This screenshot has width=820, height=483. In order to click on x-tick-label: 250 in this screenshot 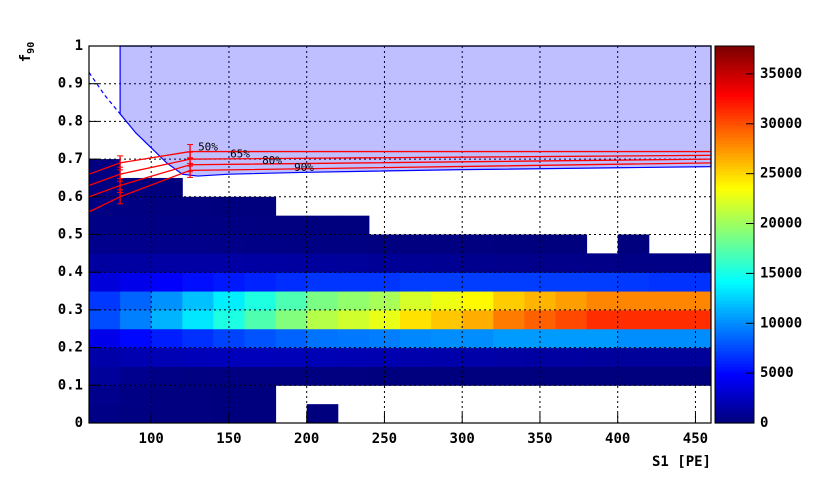, I will do `click(384, 439)`.